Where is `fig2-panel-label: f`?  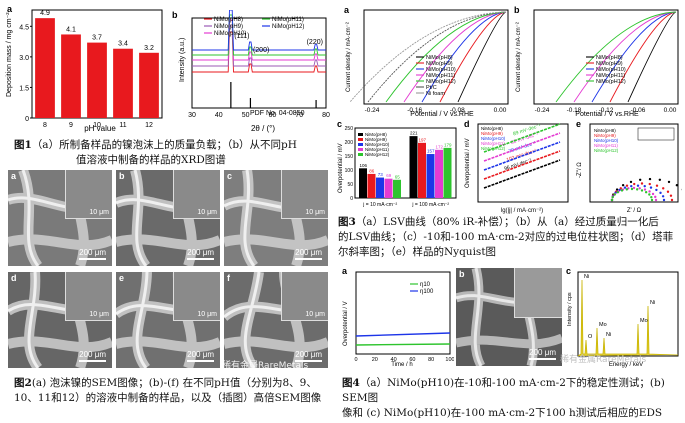 fig2-panel-label: f is located at coordinates (228, 278).